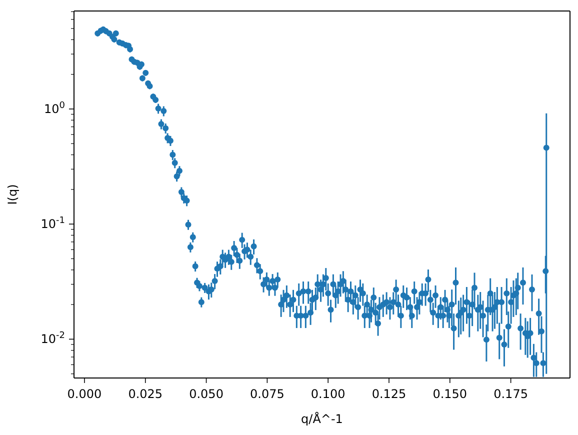 Image resolution: width=578 pixels, height=435 pixels. I want to click on y-tick-label: 10$^{-2}$, so click(52, 338).